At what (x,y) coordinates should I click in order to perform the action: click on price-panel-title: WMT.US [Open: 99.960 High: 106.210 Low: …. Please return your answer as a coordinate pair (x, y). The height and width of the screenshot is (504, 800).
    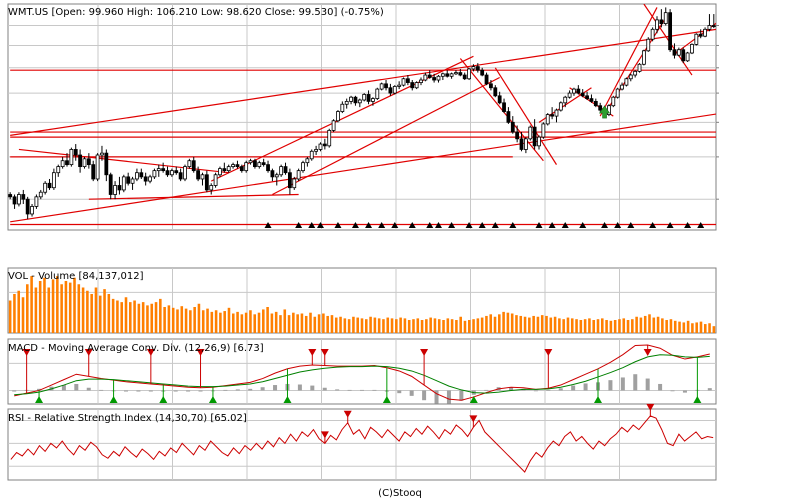
    Looking at the image, I should click on (196, 12).